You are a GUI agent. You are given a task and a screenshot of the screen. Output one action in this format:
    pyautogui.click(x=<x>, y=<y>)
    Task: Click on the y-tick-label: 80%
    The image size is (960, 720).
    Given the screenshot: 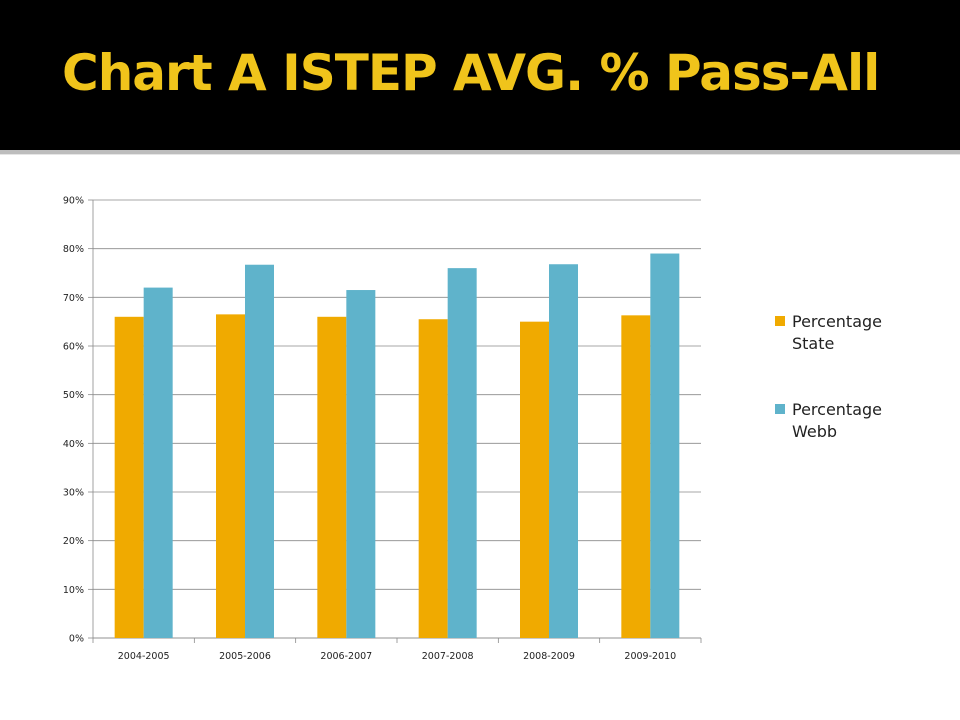 What is the action you would take?
    pyautogui.click(x=73, y=249)
    